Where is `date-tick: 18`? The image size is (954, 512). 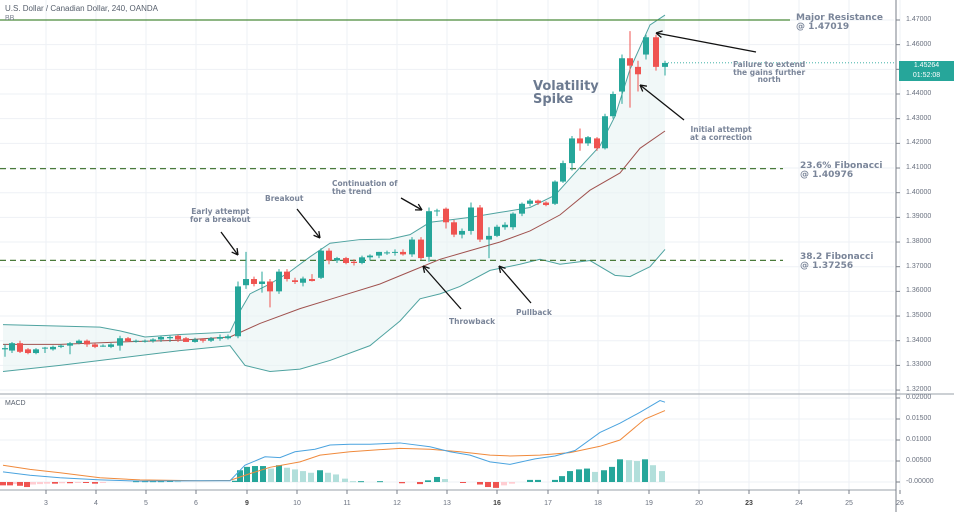 date-tick: 18 is located at coordinates (598, 503).